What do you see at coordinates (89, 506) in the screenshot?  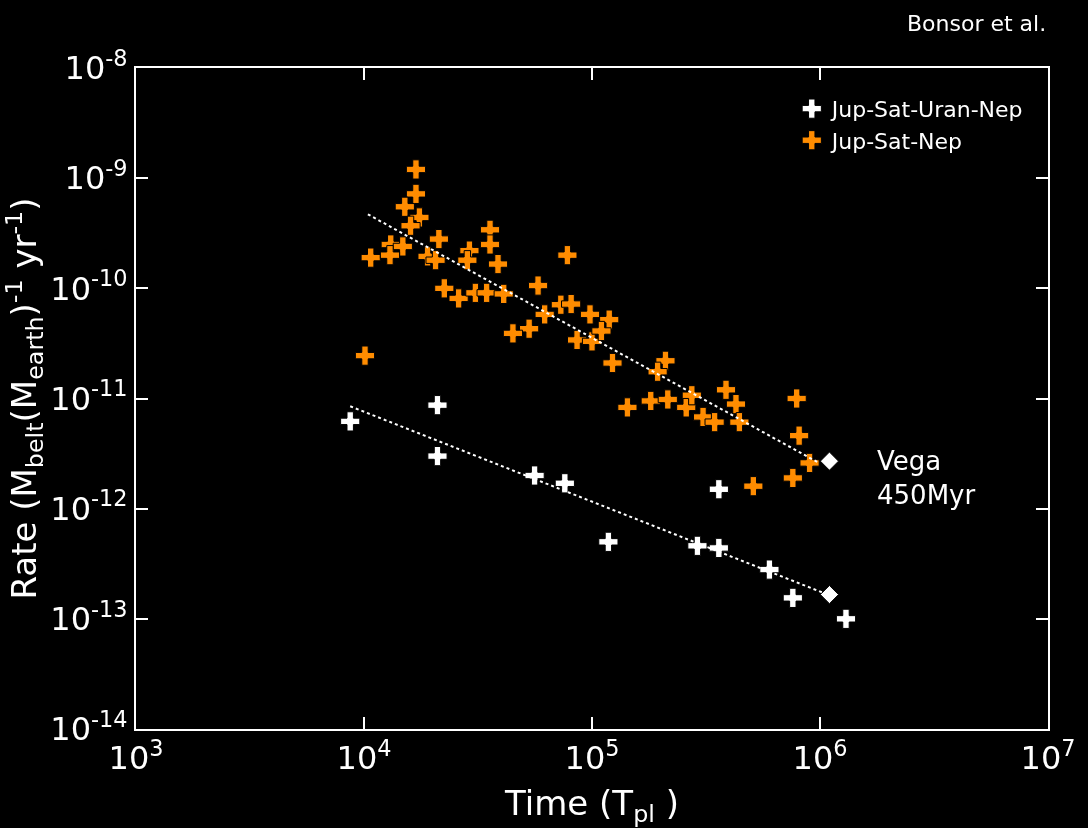 I see `y-tick-label: 10$^{-12}$` at bounding box center [89, 506].